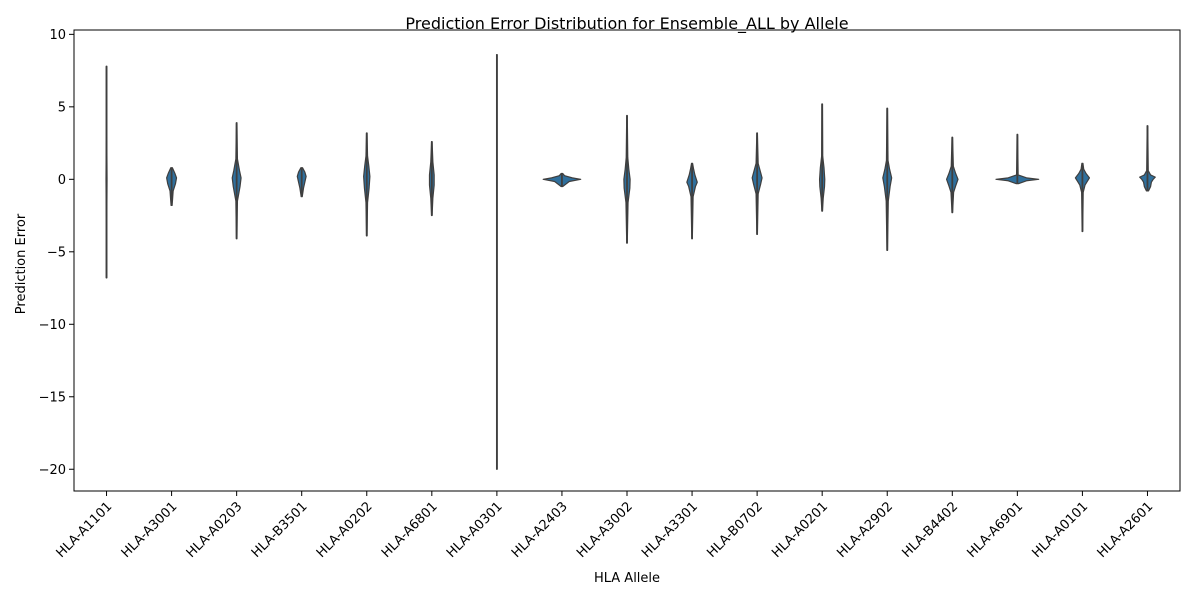 Image resolution: width=1200 pixels, height=604 pixels. What do you see at coordinates (85, 530) in the screenshot?
I see `x-tick-label: HLA-A1101` at bounding box center [85, 530].